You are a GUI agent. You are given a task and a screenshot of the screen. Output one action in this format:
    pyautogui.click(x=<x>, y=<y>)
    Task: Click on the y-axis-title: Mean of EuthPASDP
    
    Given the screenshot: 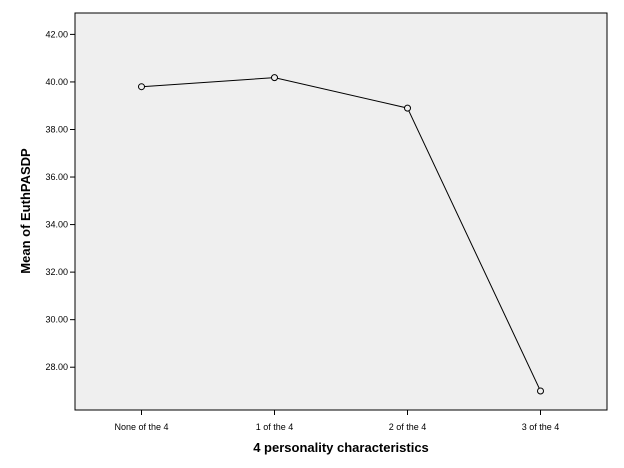 What is the action you would take?
    pyautogui.click(x=25, y=211)
    